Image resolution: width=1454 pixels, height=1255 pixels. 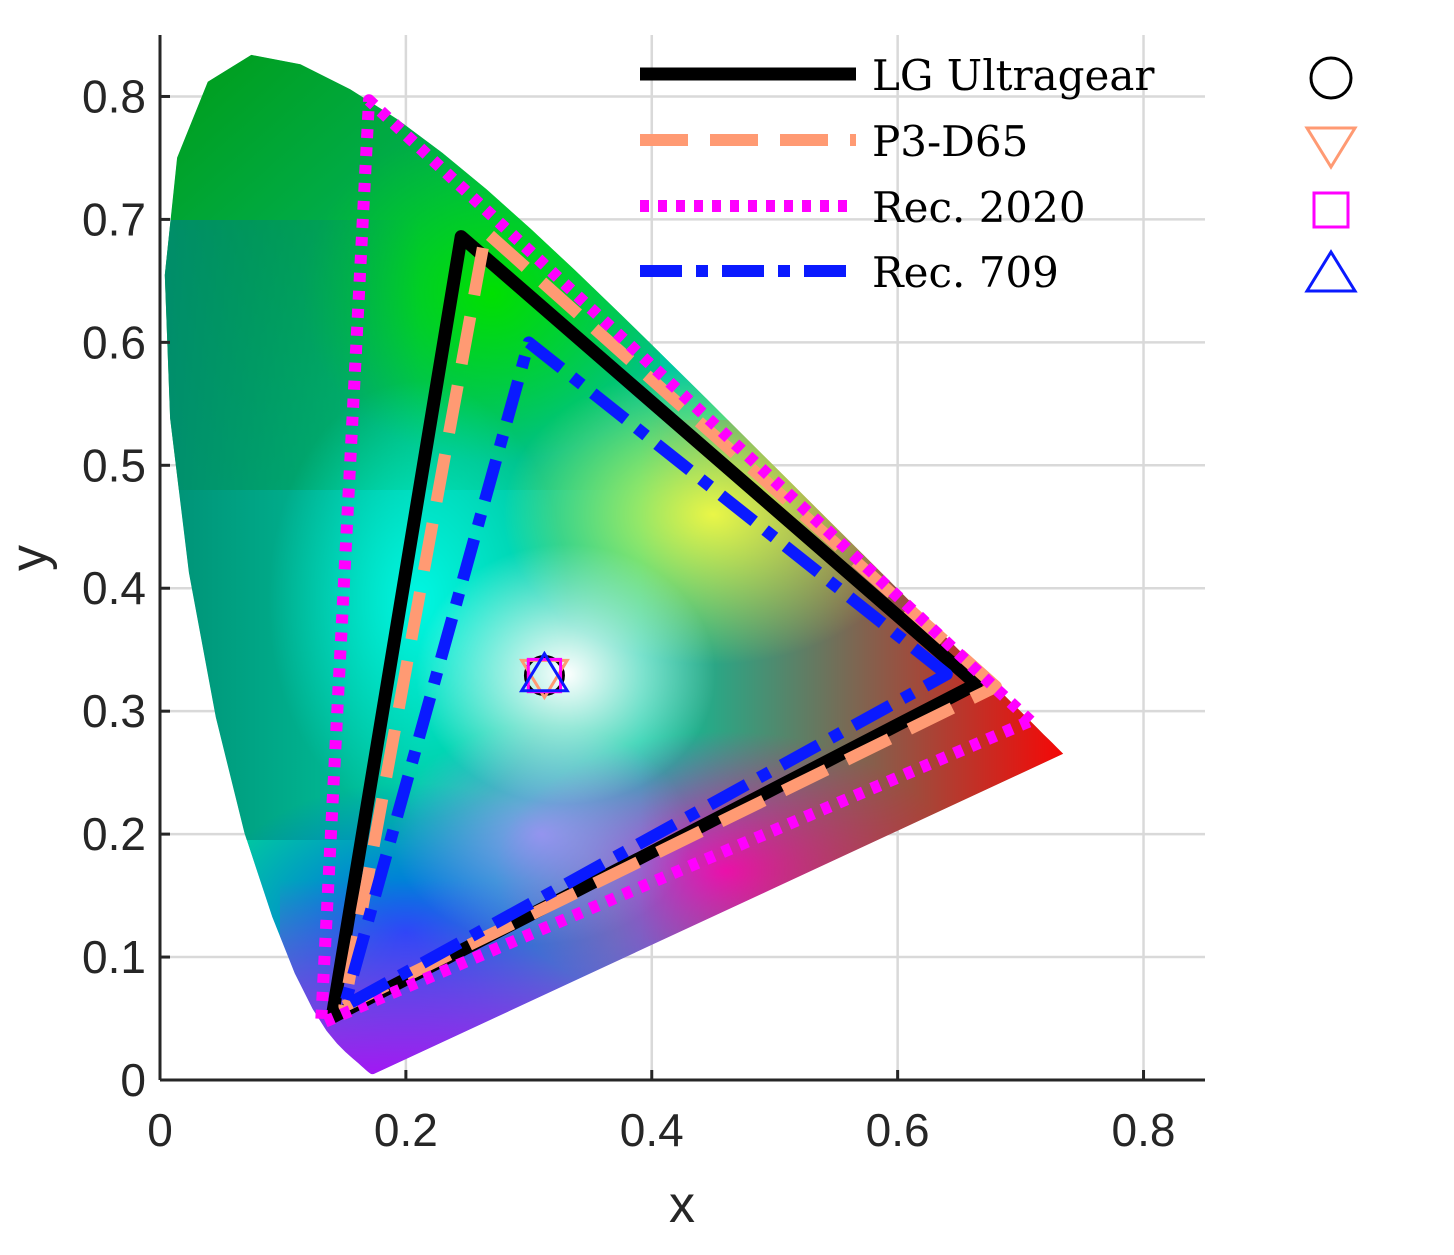 I want to click on legend-markers, so click(x=999, y=174).